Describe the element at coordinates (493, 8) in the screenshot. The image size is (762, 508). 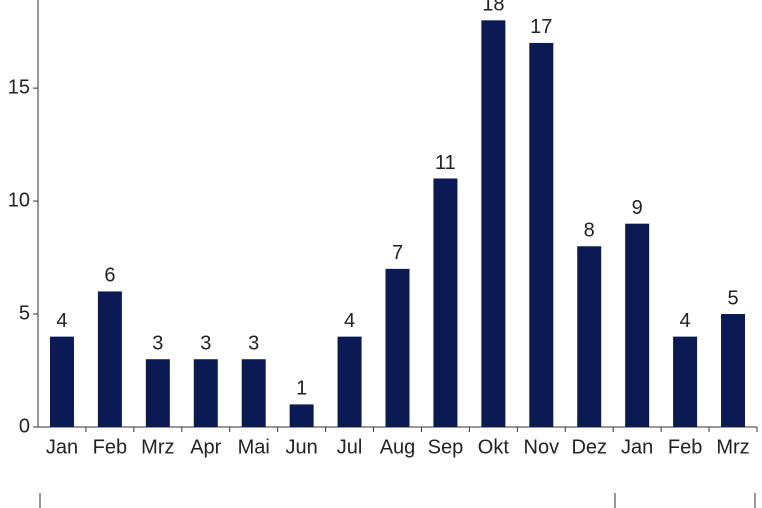
I see `value-label: 18` at that location.